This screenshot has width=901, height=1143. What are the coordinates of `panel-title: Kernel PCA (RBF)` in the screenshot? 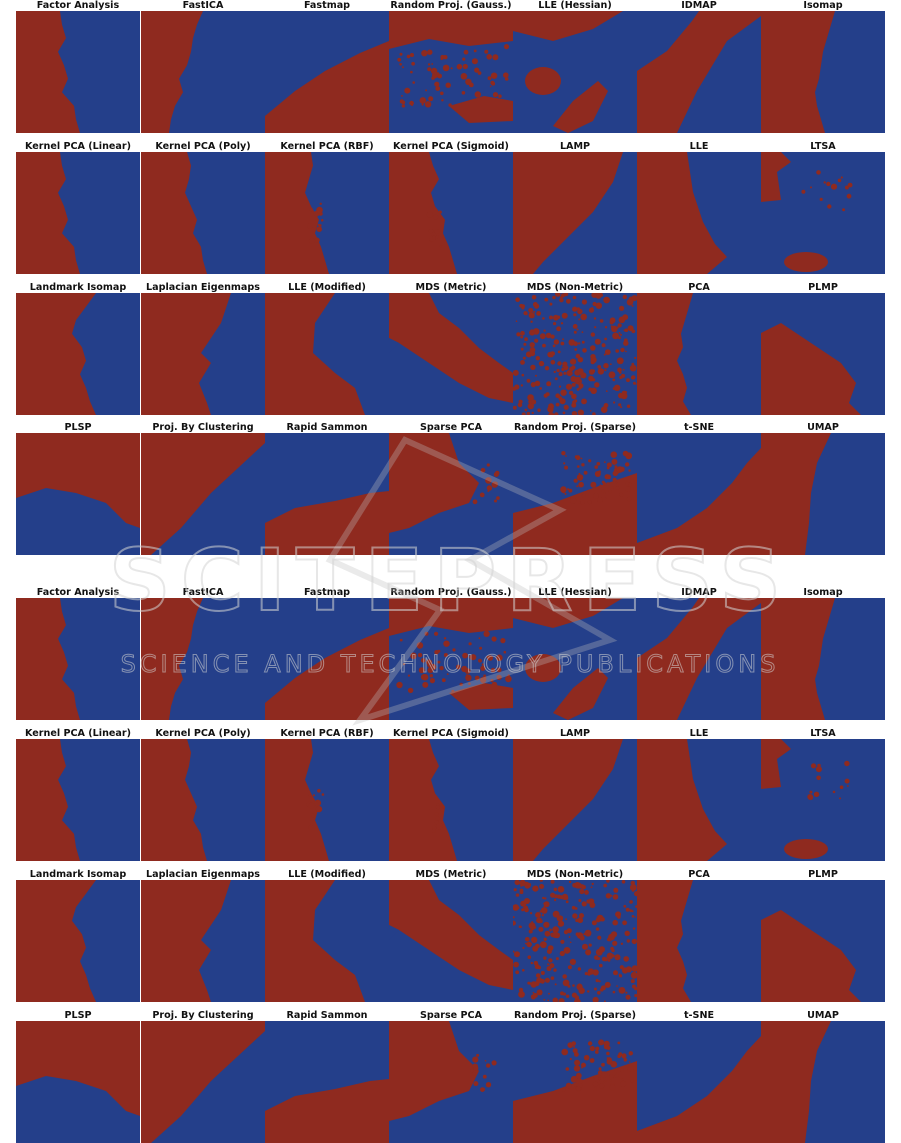 It's located at (327, 146).